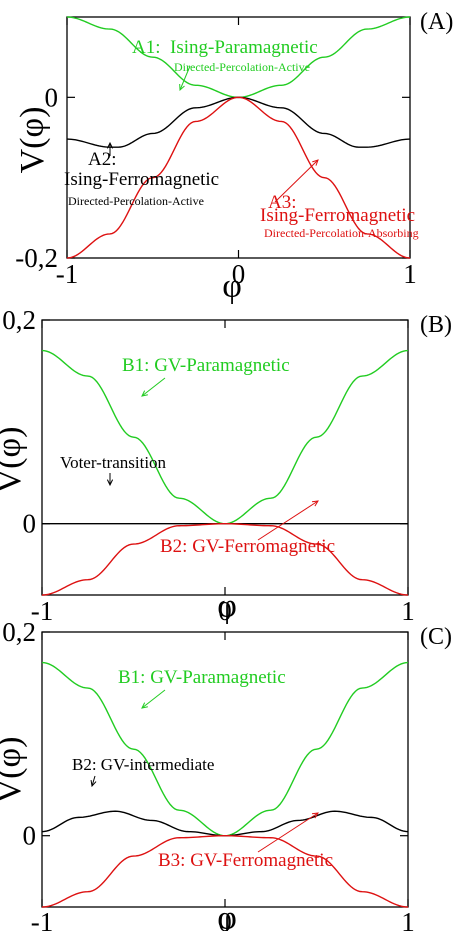  I want to click on annotation-A1-line: Directed-Percolation-Active, so click(242, 67).